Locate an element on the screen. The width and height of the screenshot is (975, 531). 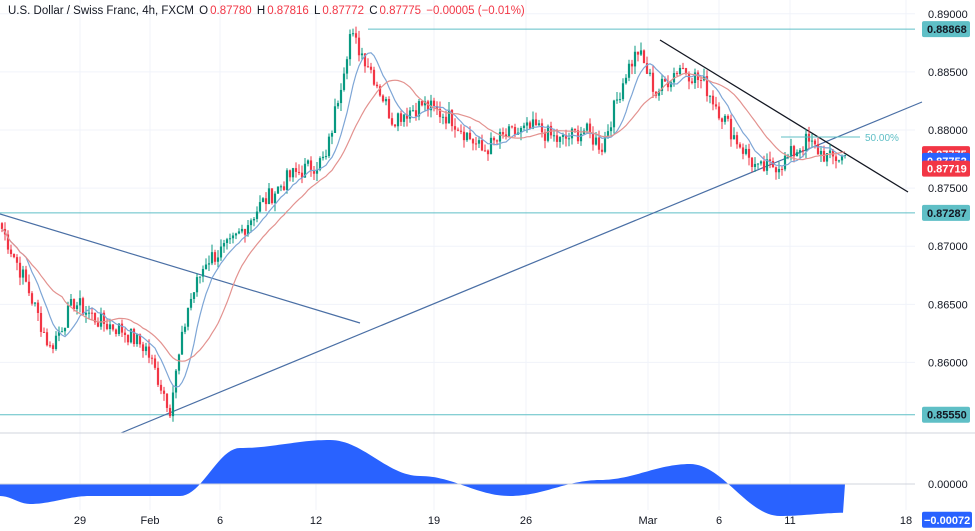
x-tick-label: 19 is located at coordinates (434, 521).